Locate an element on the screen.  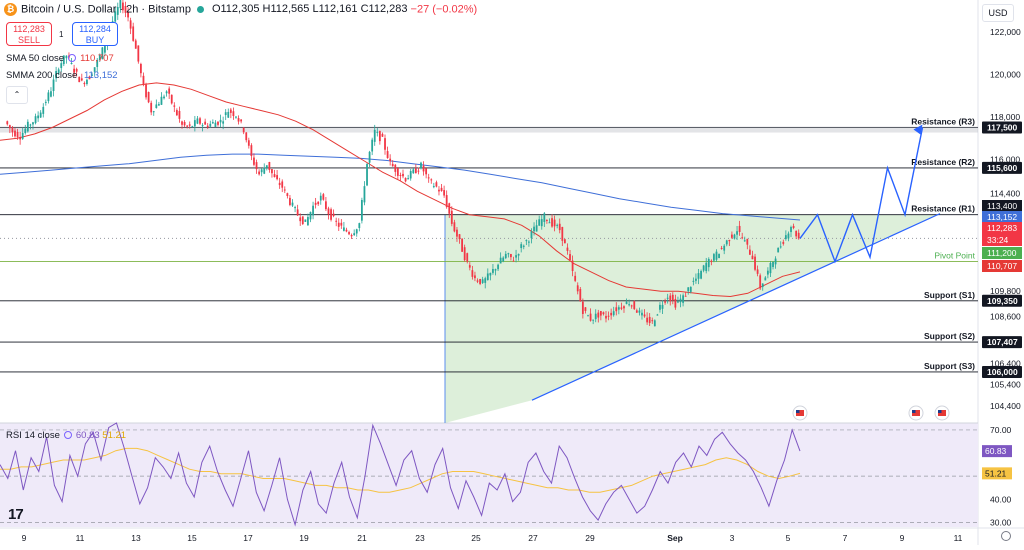
market-open-dot-icon is located at coordinates (200, 9).